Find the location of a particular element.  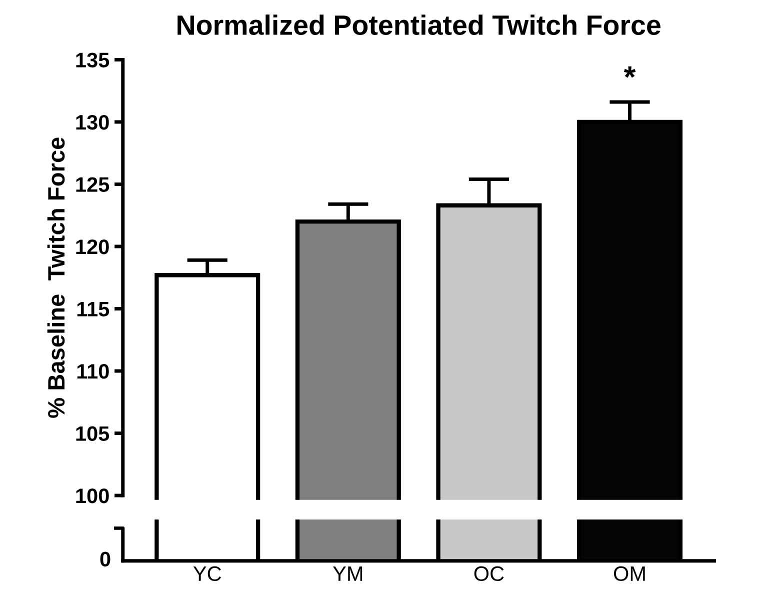

x-tick-label: YC is located at coordinates (207, 574).